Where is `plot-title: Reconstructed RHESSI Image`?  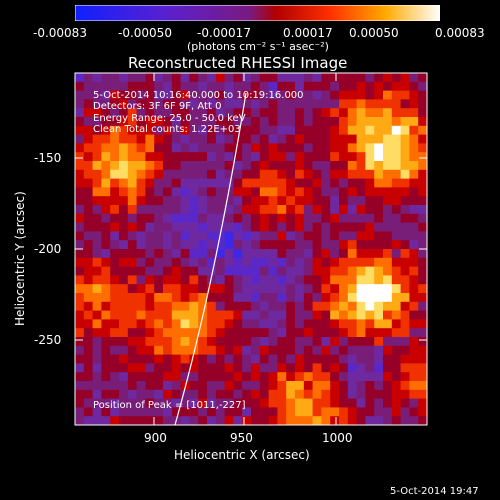
plot-title: Reconstructed RHESSI Image is located at coordinates (238, 63).